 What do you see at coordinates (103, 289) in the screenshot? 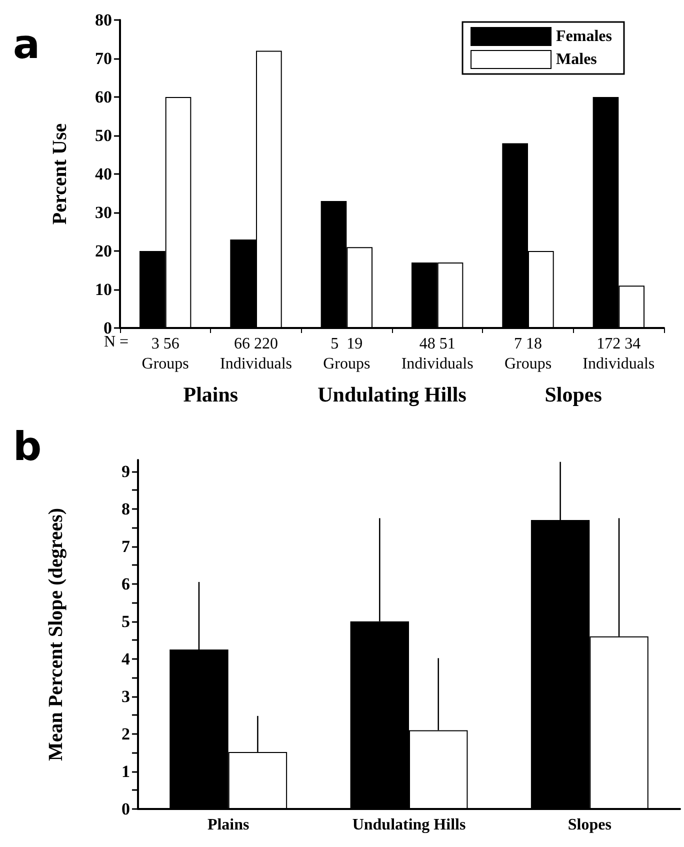
I see `y-tick-label: 10` at bounding box center [103, 289].